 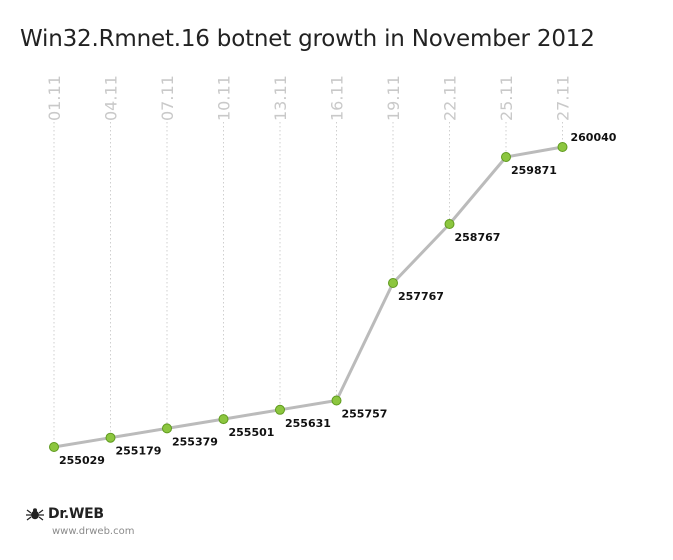 What do you see at coordinates (594, 137) in the screenshot?
I see `data-label: 260040` at bounding box center [594, 137].